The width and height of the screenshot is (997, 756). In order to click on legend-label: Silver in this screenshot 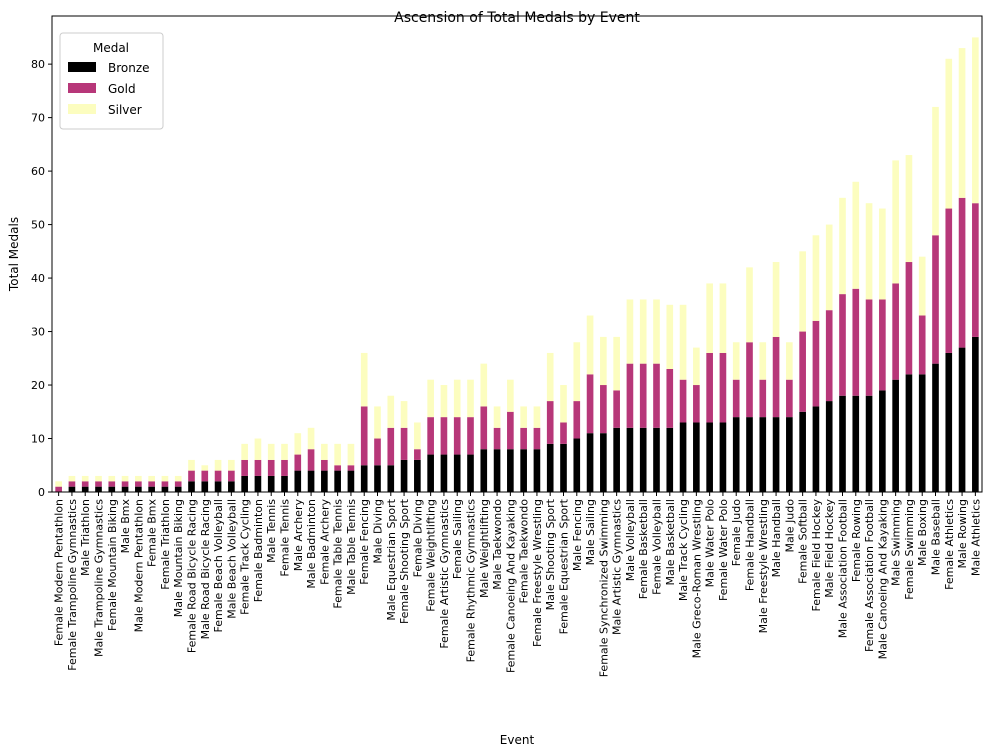, I will do `click(125, 110)`.